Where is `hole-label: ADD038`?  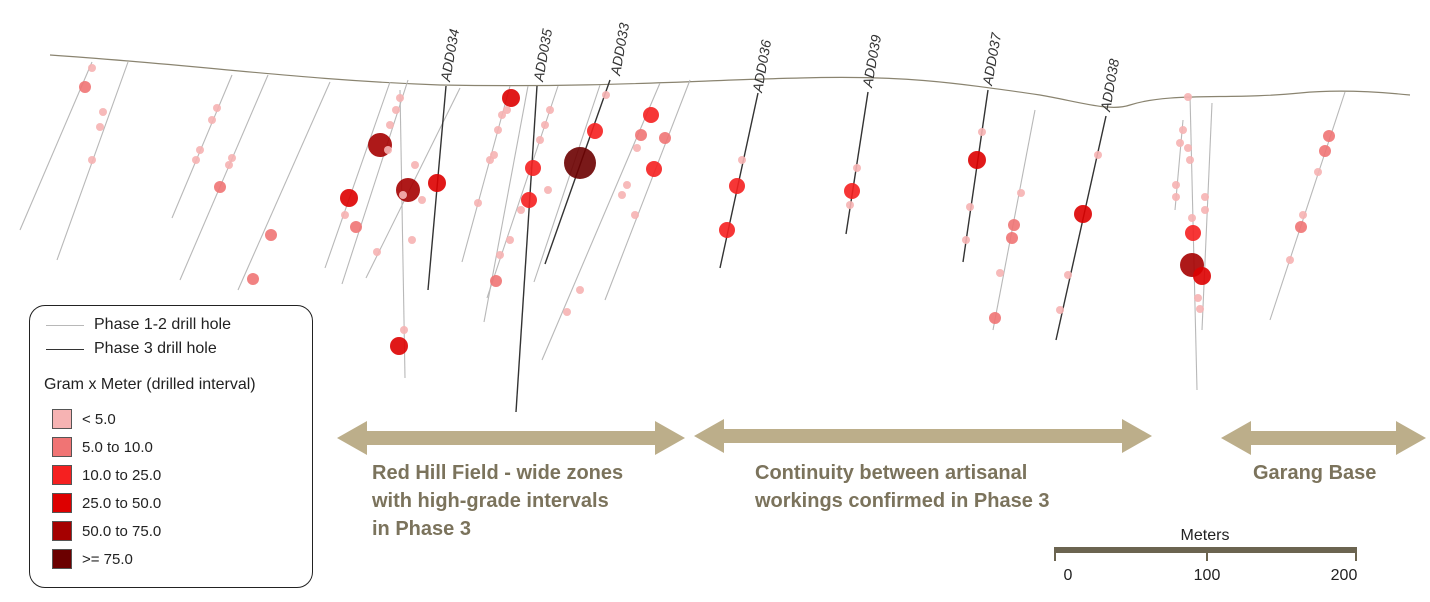 hole-label: ADD038 is located at coordinates (1109, 85).